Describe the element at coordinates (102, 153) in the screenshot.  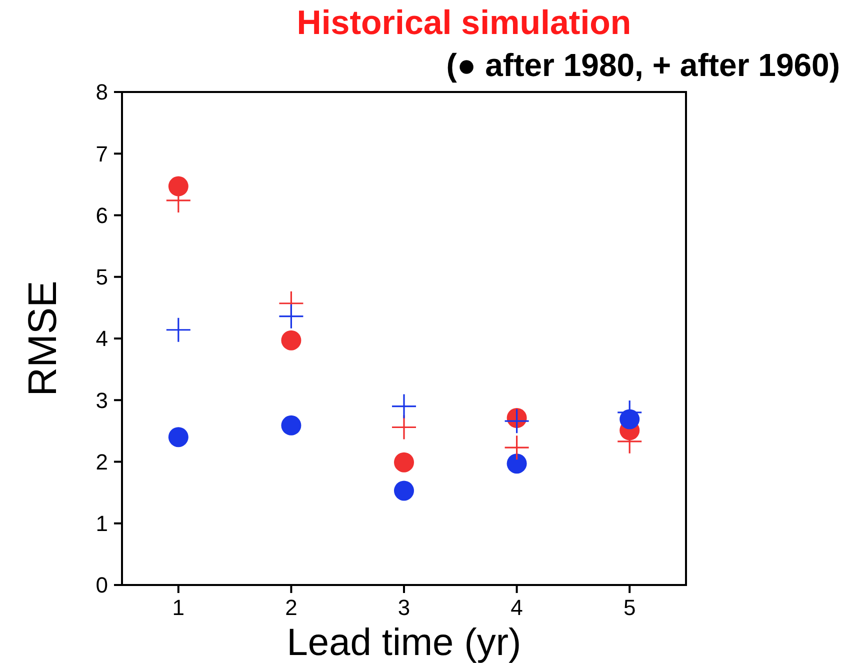
I see `y-tick-label: 7` at that location.